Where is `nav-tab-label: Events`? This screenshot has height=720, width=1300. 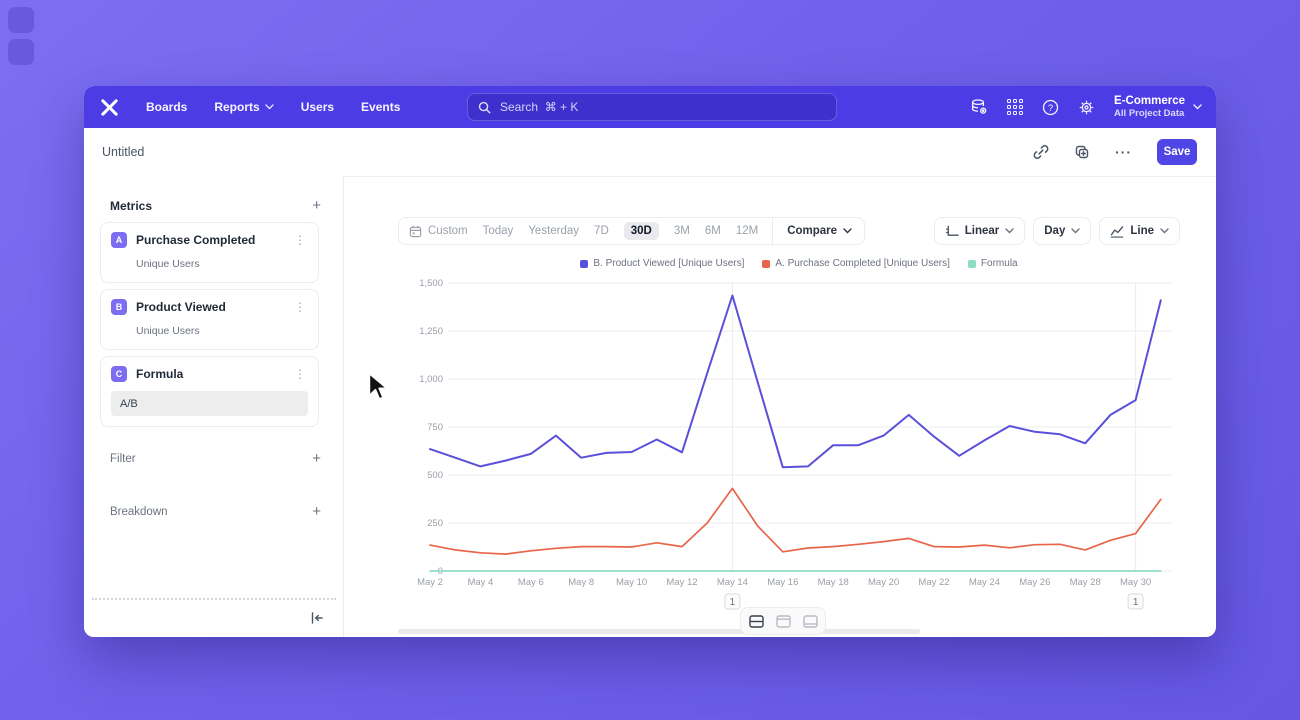 nav-tab-label: Events is located at coordinates (381, 107).